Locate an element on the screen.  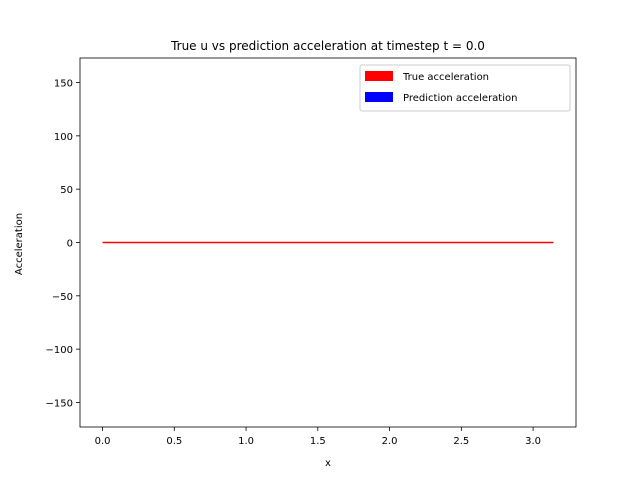
y-axis-ticks: −150 −100 −50 0 50 100 150 is located at coordinates (63, 244).